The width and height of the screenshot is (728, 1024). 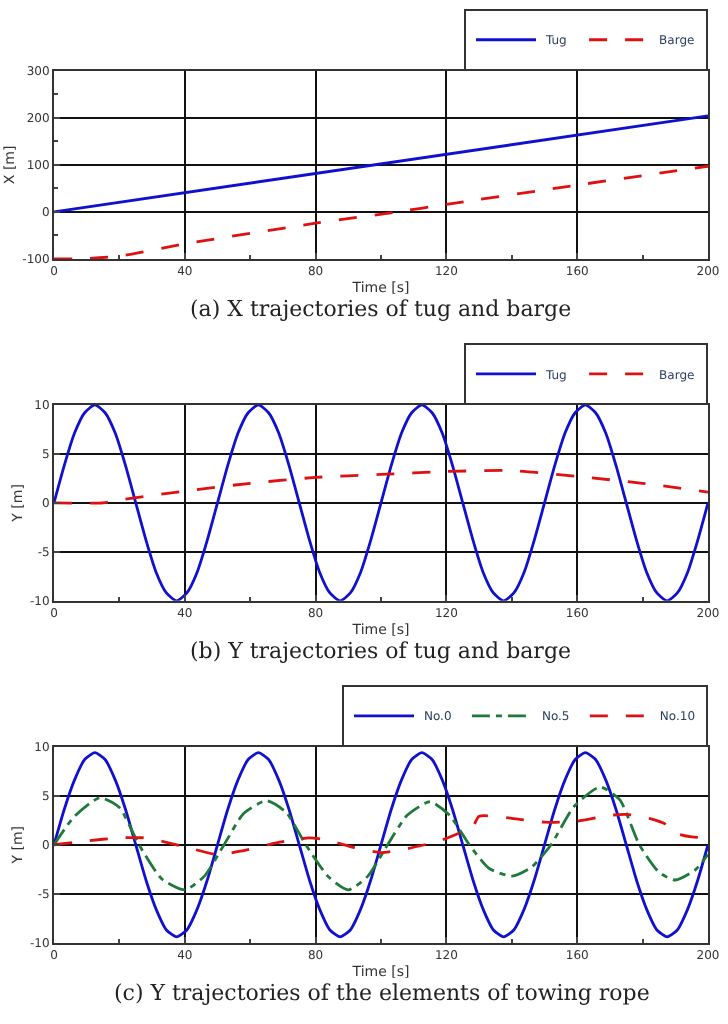 I want to click on text: (a) X trajectories of tug and barge, so click(x=381, y=309).